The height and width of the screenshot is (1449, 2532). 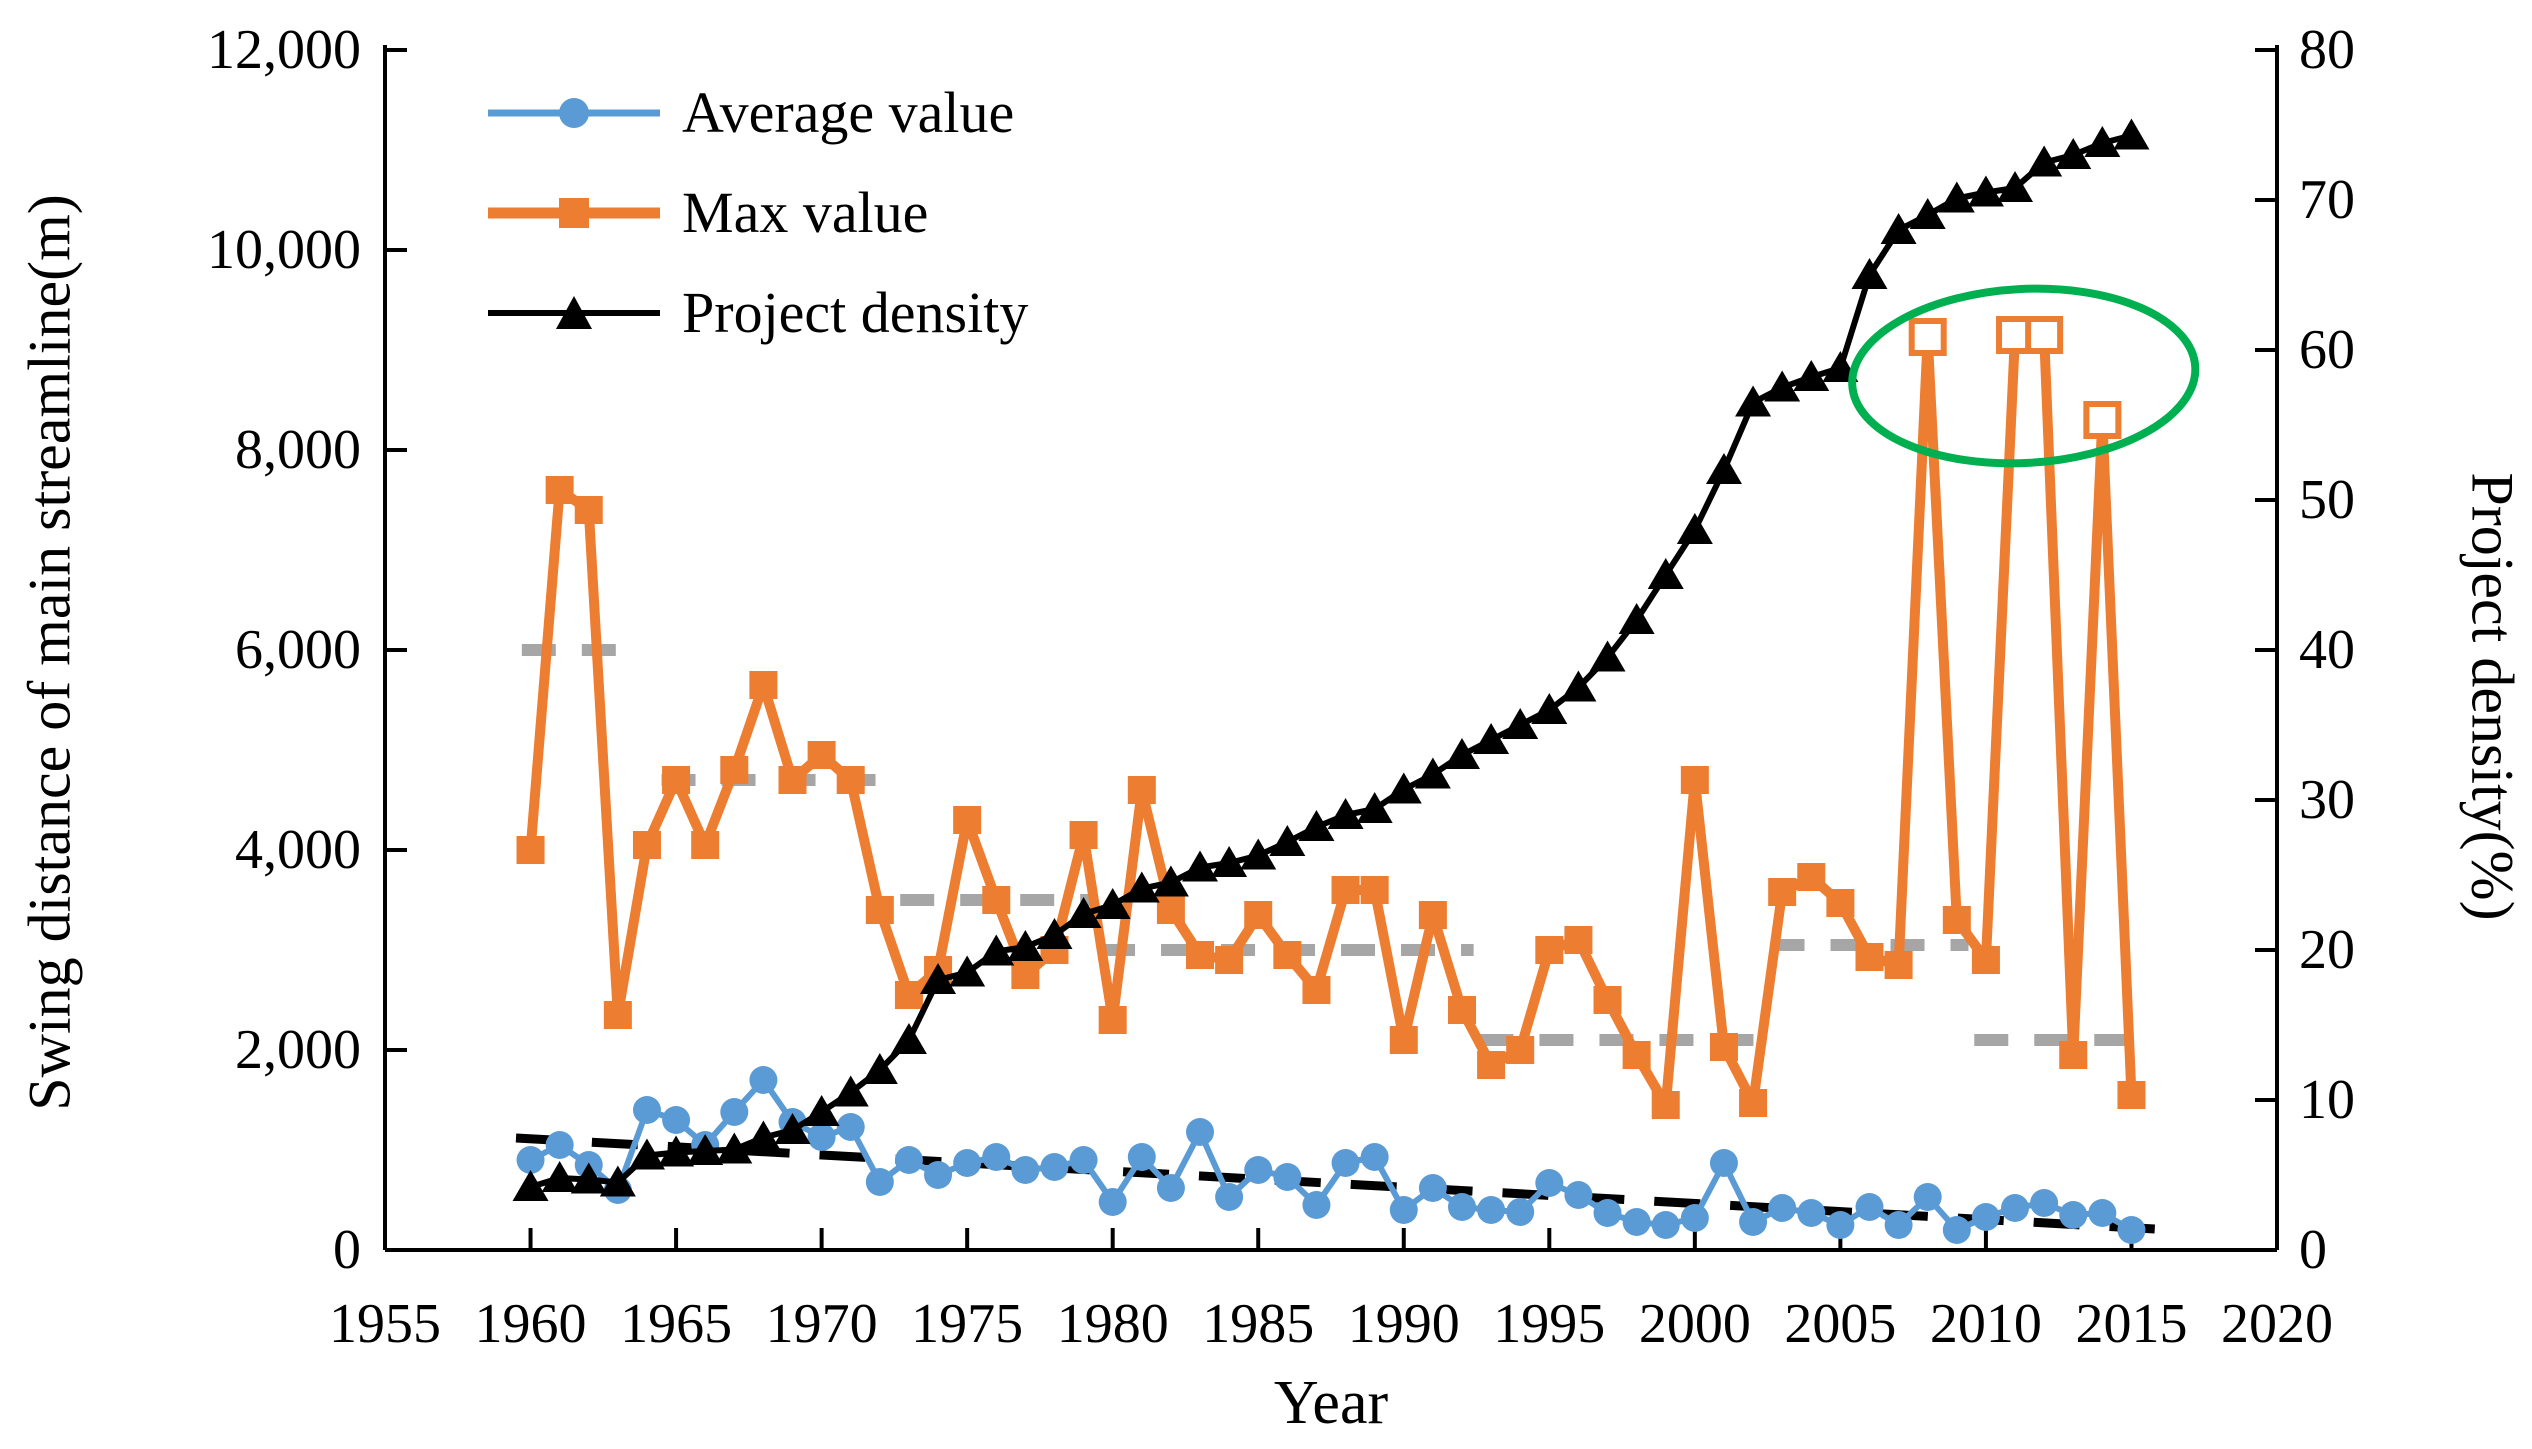 What do you see at coordinates (1840, 1324) in the screenshot?
I see `x-tick-label: 2005` at bounding box center [1840, 1324].